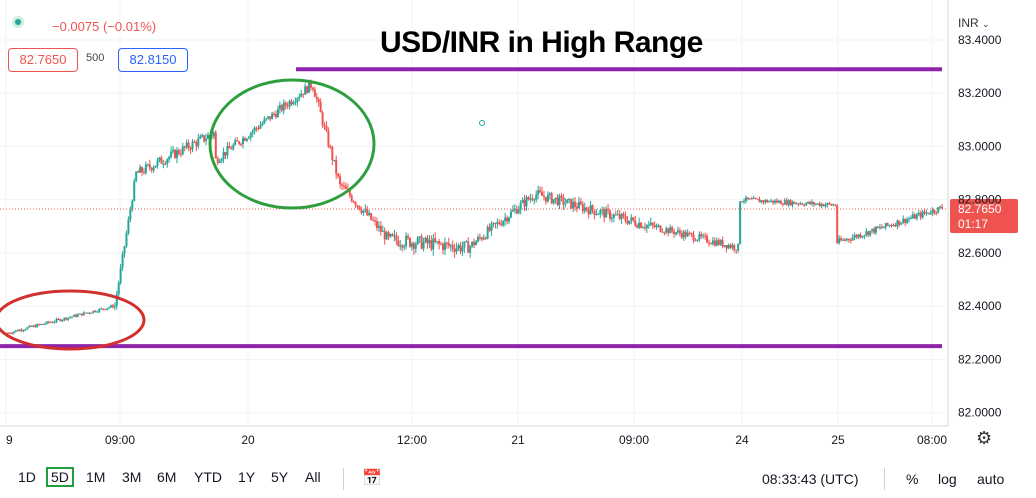 The image size is (1036, 498). What do you see at coordinates (208, 477) in the screenshot?
I see `timeframe-ytd: YTD` at bounding box center [208, 477].